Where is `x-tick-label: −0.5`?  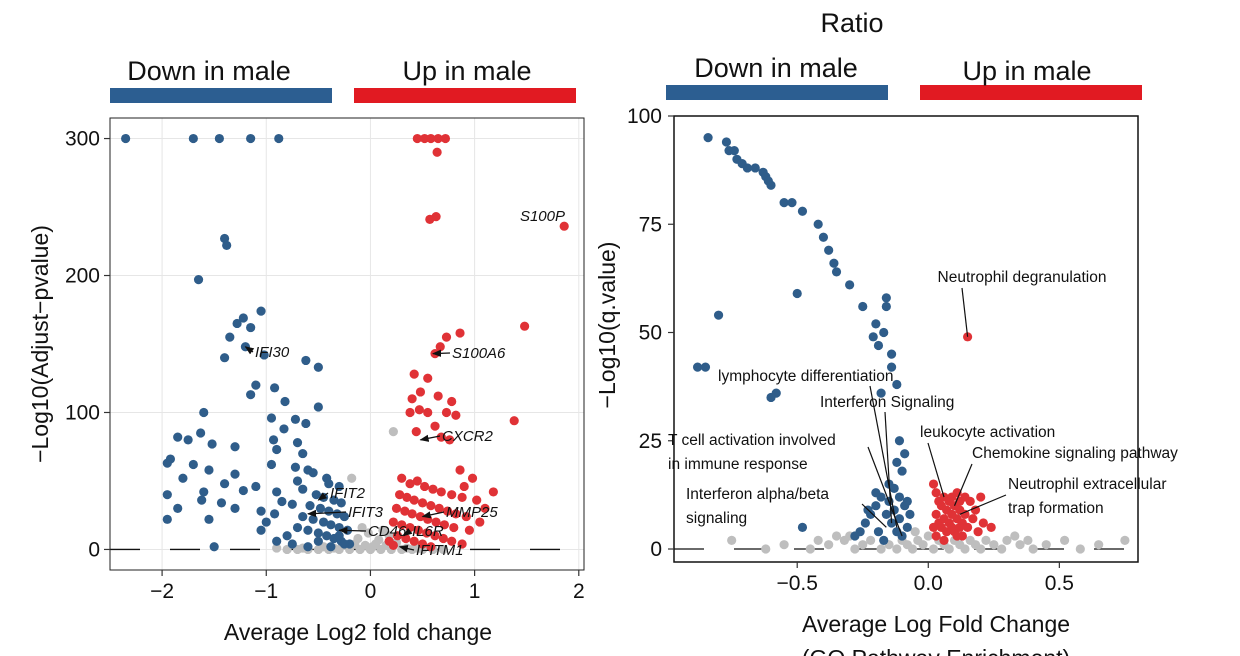 x-tick-label: −0.5 is located at coordinates (796, 583).